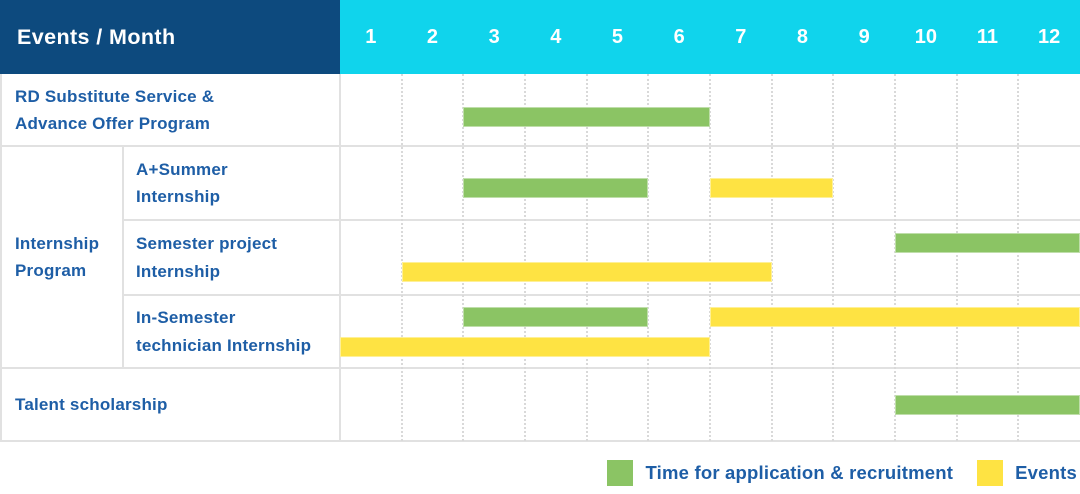 Image resolution: width=1080 pixels, height=494 pixels. Describe the element at coordinates (556, 36) in the screenshot. I see `month-header-4: 4` at that location.